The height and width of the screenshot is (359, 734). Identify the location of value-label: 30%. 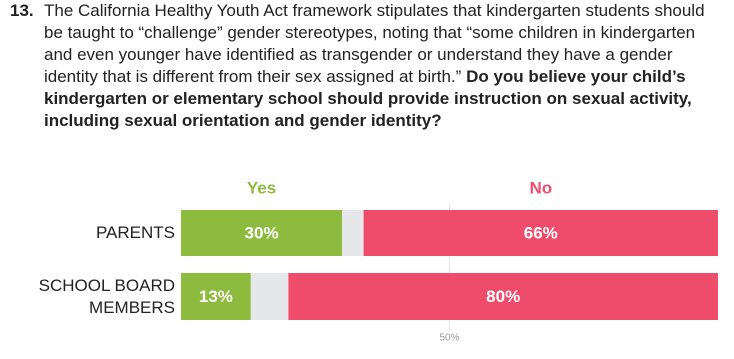
(262, 232).